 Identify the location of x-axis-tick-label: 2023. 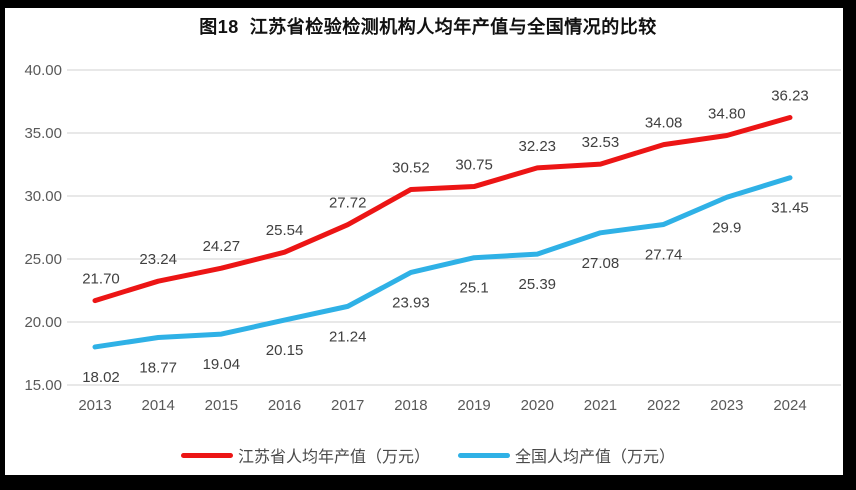
(726, 405).